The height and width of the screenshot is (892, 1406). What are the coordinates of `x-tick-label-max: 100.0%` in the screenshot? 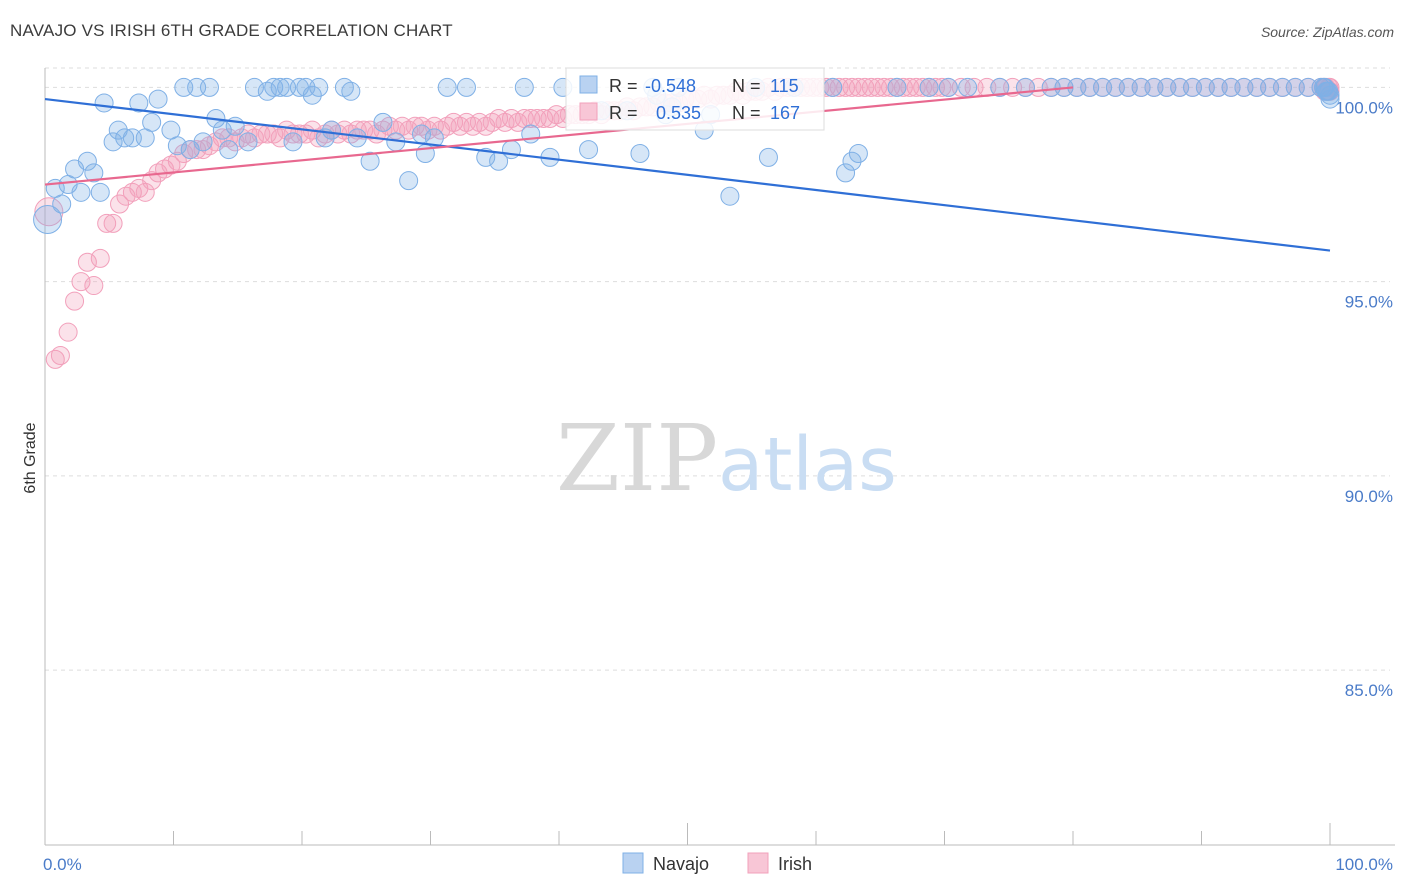 It's located at (1364, 864).